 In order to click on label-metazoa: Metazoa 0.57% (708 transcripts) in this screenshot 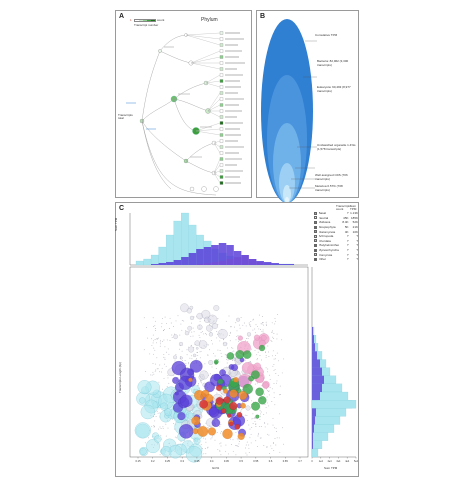, I will do `click(329, 188)`.